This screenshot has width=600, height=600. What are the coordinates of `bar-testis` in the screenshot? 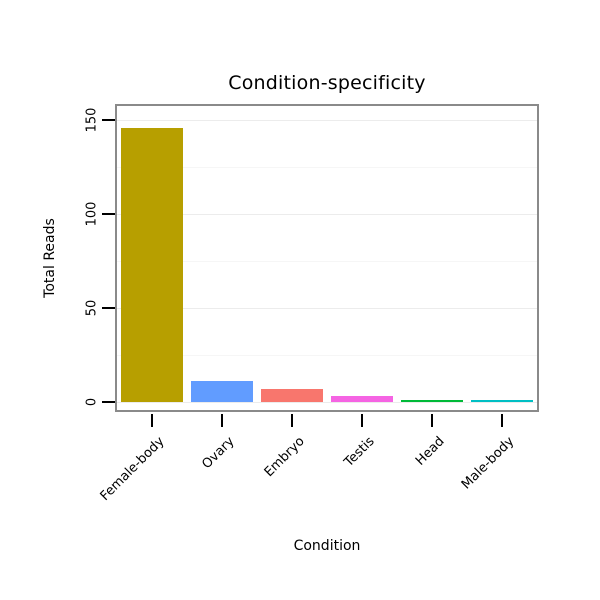 It's located at (362, 399).